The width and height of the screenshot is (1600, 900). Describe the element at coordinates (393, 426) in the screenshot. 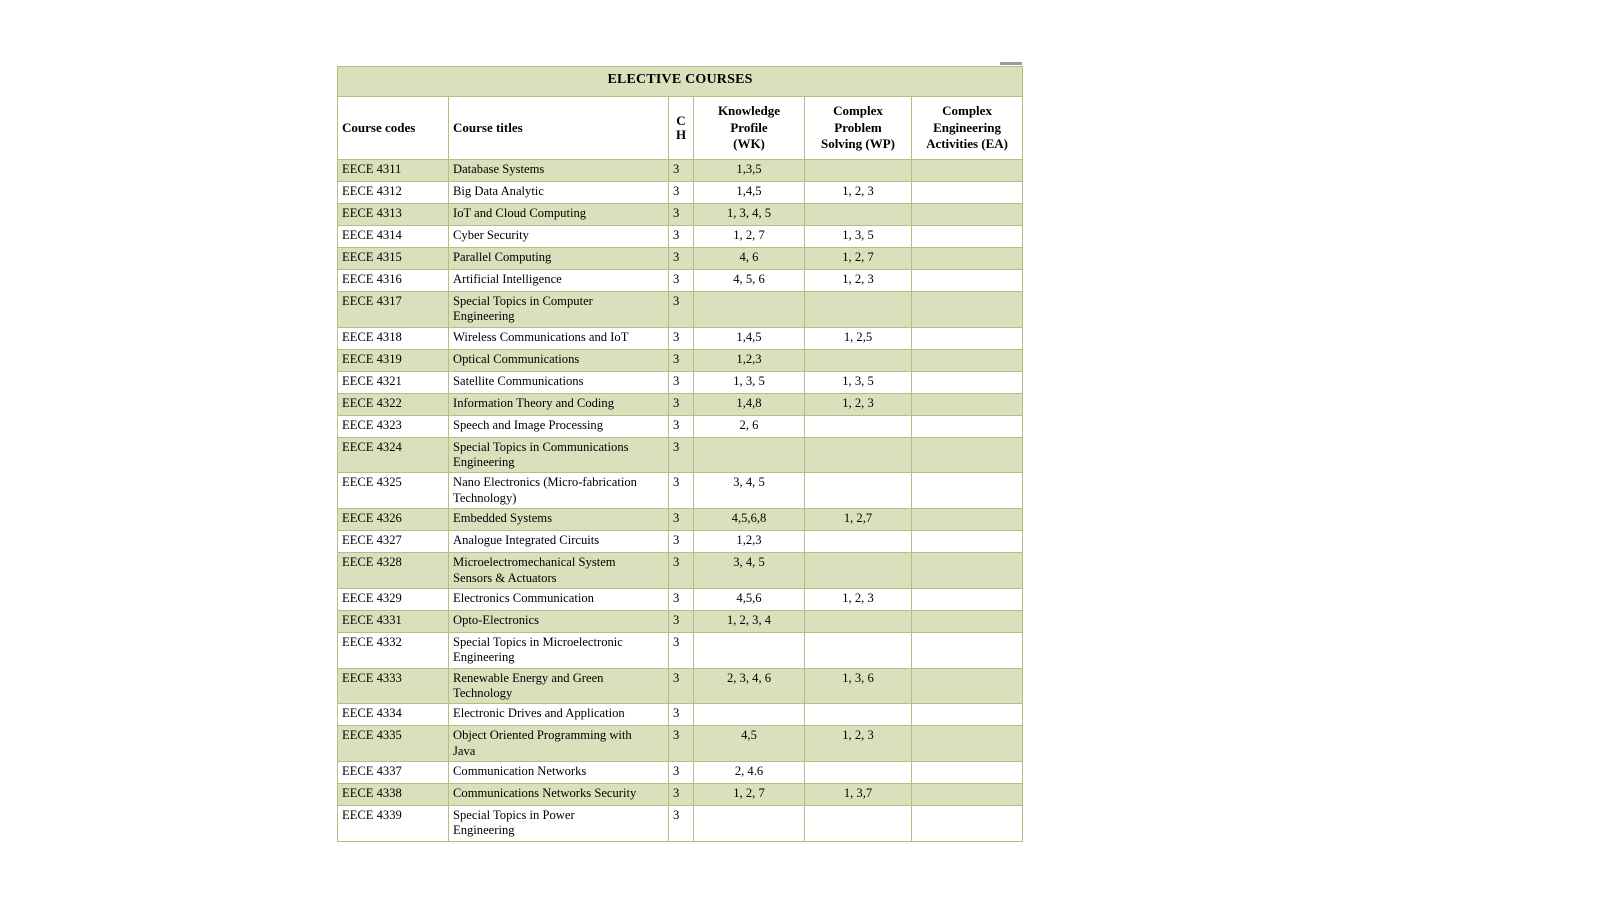

I see `cell-course-code: EECE 4323` at that location.